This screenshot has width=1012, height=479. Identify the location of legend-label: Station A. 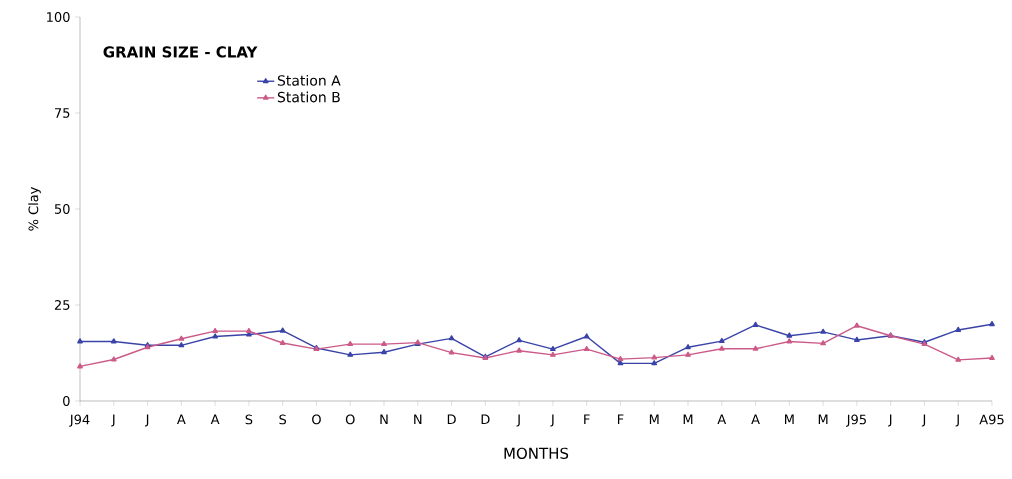
(309, 80).